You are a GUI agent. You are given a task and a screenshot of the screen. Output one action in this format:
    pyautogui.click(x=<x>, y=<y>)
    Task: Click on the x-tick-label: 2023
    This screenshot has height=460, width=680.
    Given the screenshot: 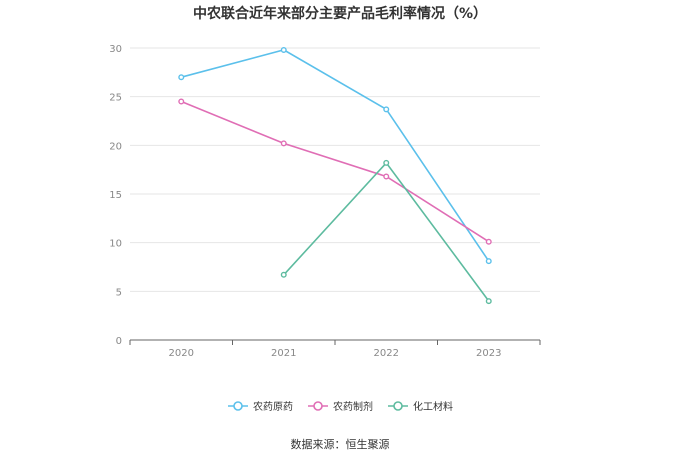 What is the action you would take?
    pyautogui.click(x=488, y=353)
    